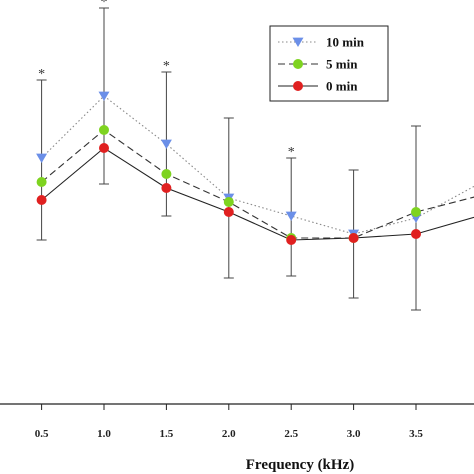 Image resolution: width=474 pixels, height=474 pixels. I want to click on legend-label: 0 min, so click(342, 86).